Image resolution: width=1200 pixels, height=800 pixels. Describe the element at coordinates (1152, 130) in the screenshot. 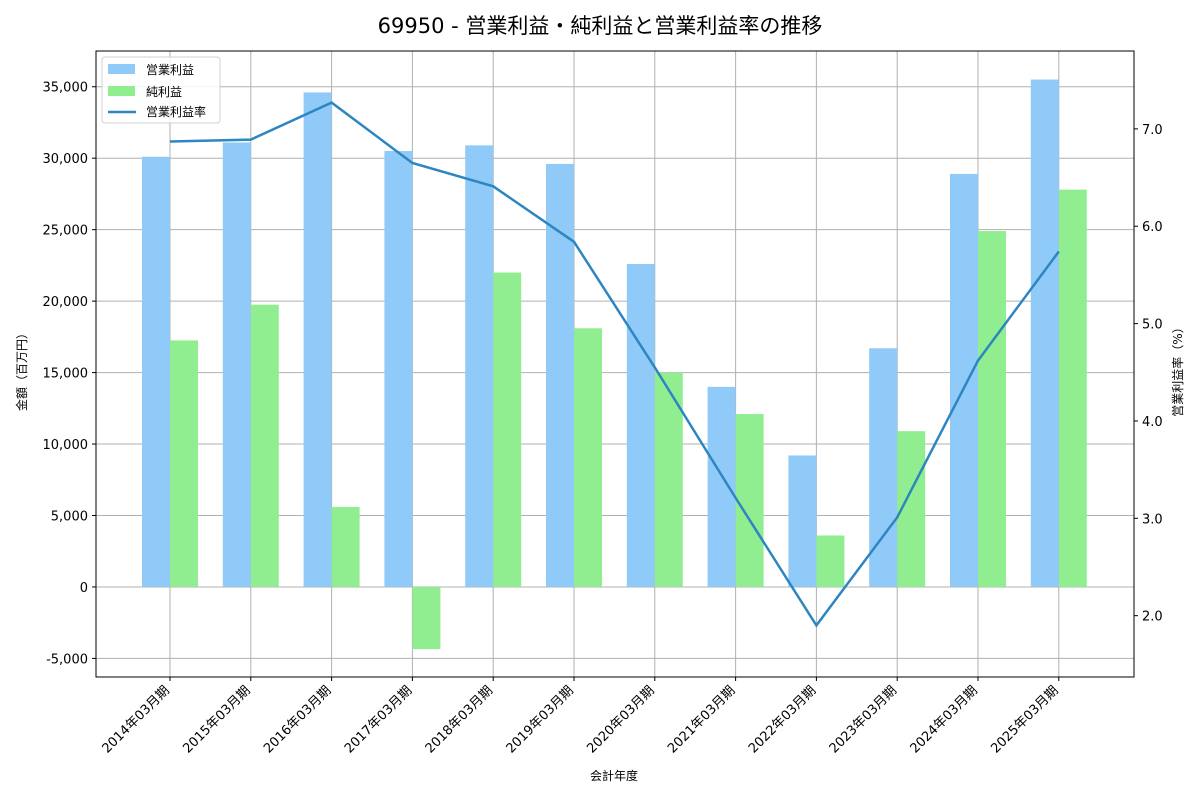

I see `y2-tick-label: 7.0` at that location.